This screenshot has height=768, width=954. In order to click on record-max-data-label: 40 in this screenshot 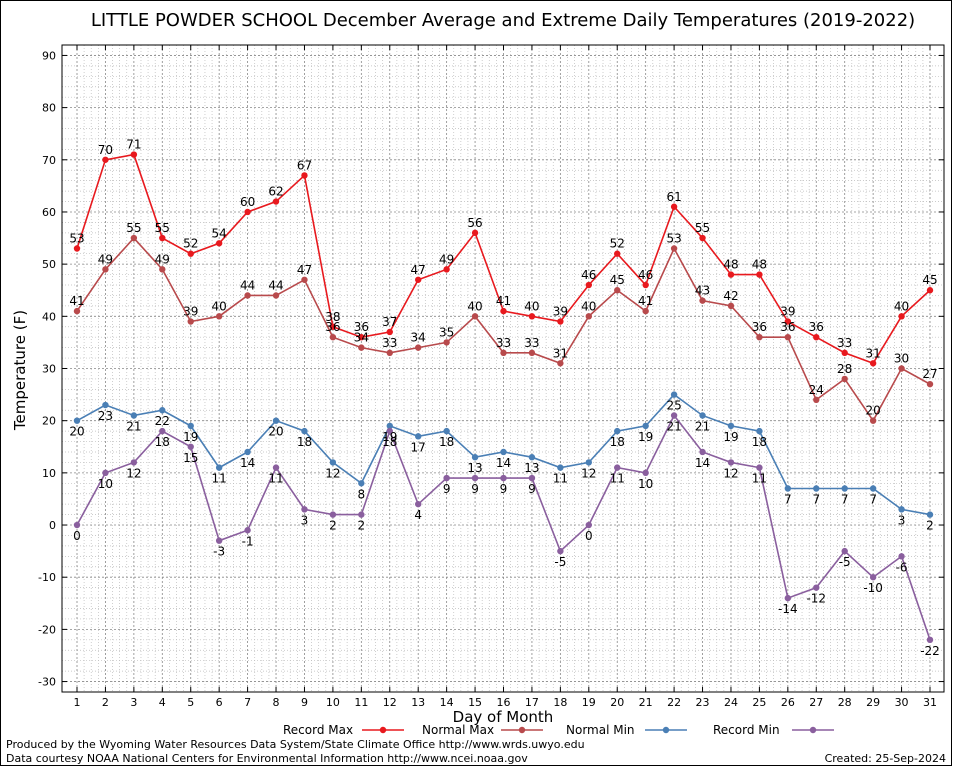, I will do `click(531, 306)`.